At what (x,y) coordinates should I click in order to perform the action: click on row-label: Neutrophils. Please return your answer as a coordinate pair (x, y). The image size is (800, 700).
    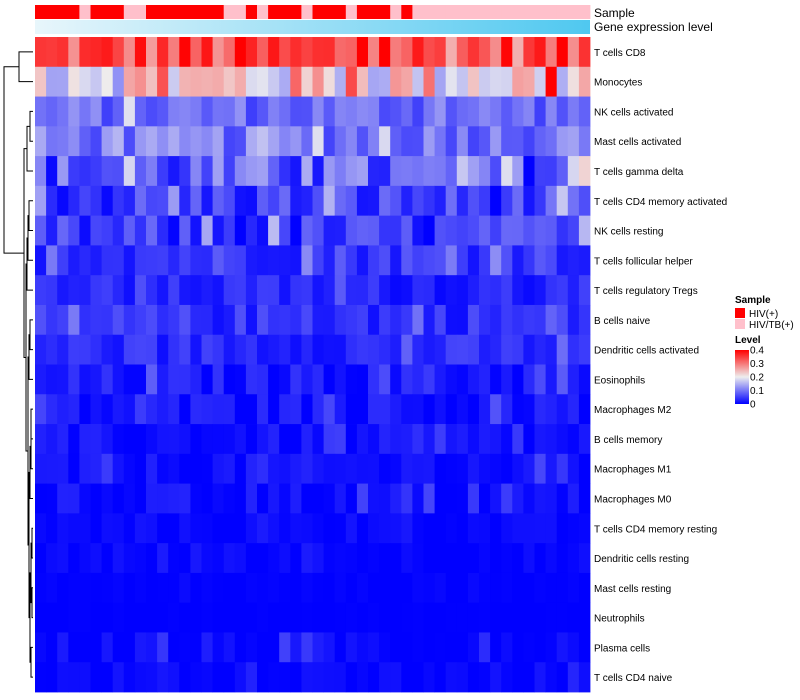
    Looking at the image, I should click on (619, 619).